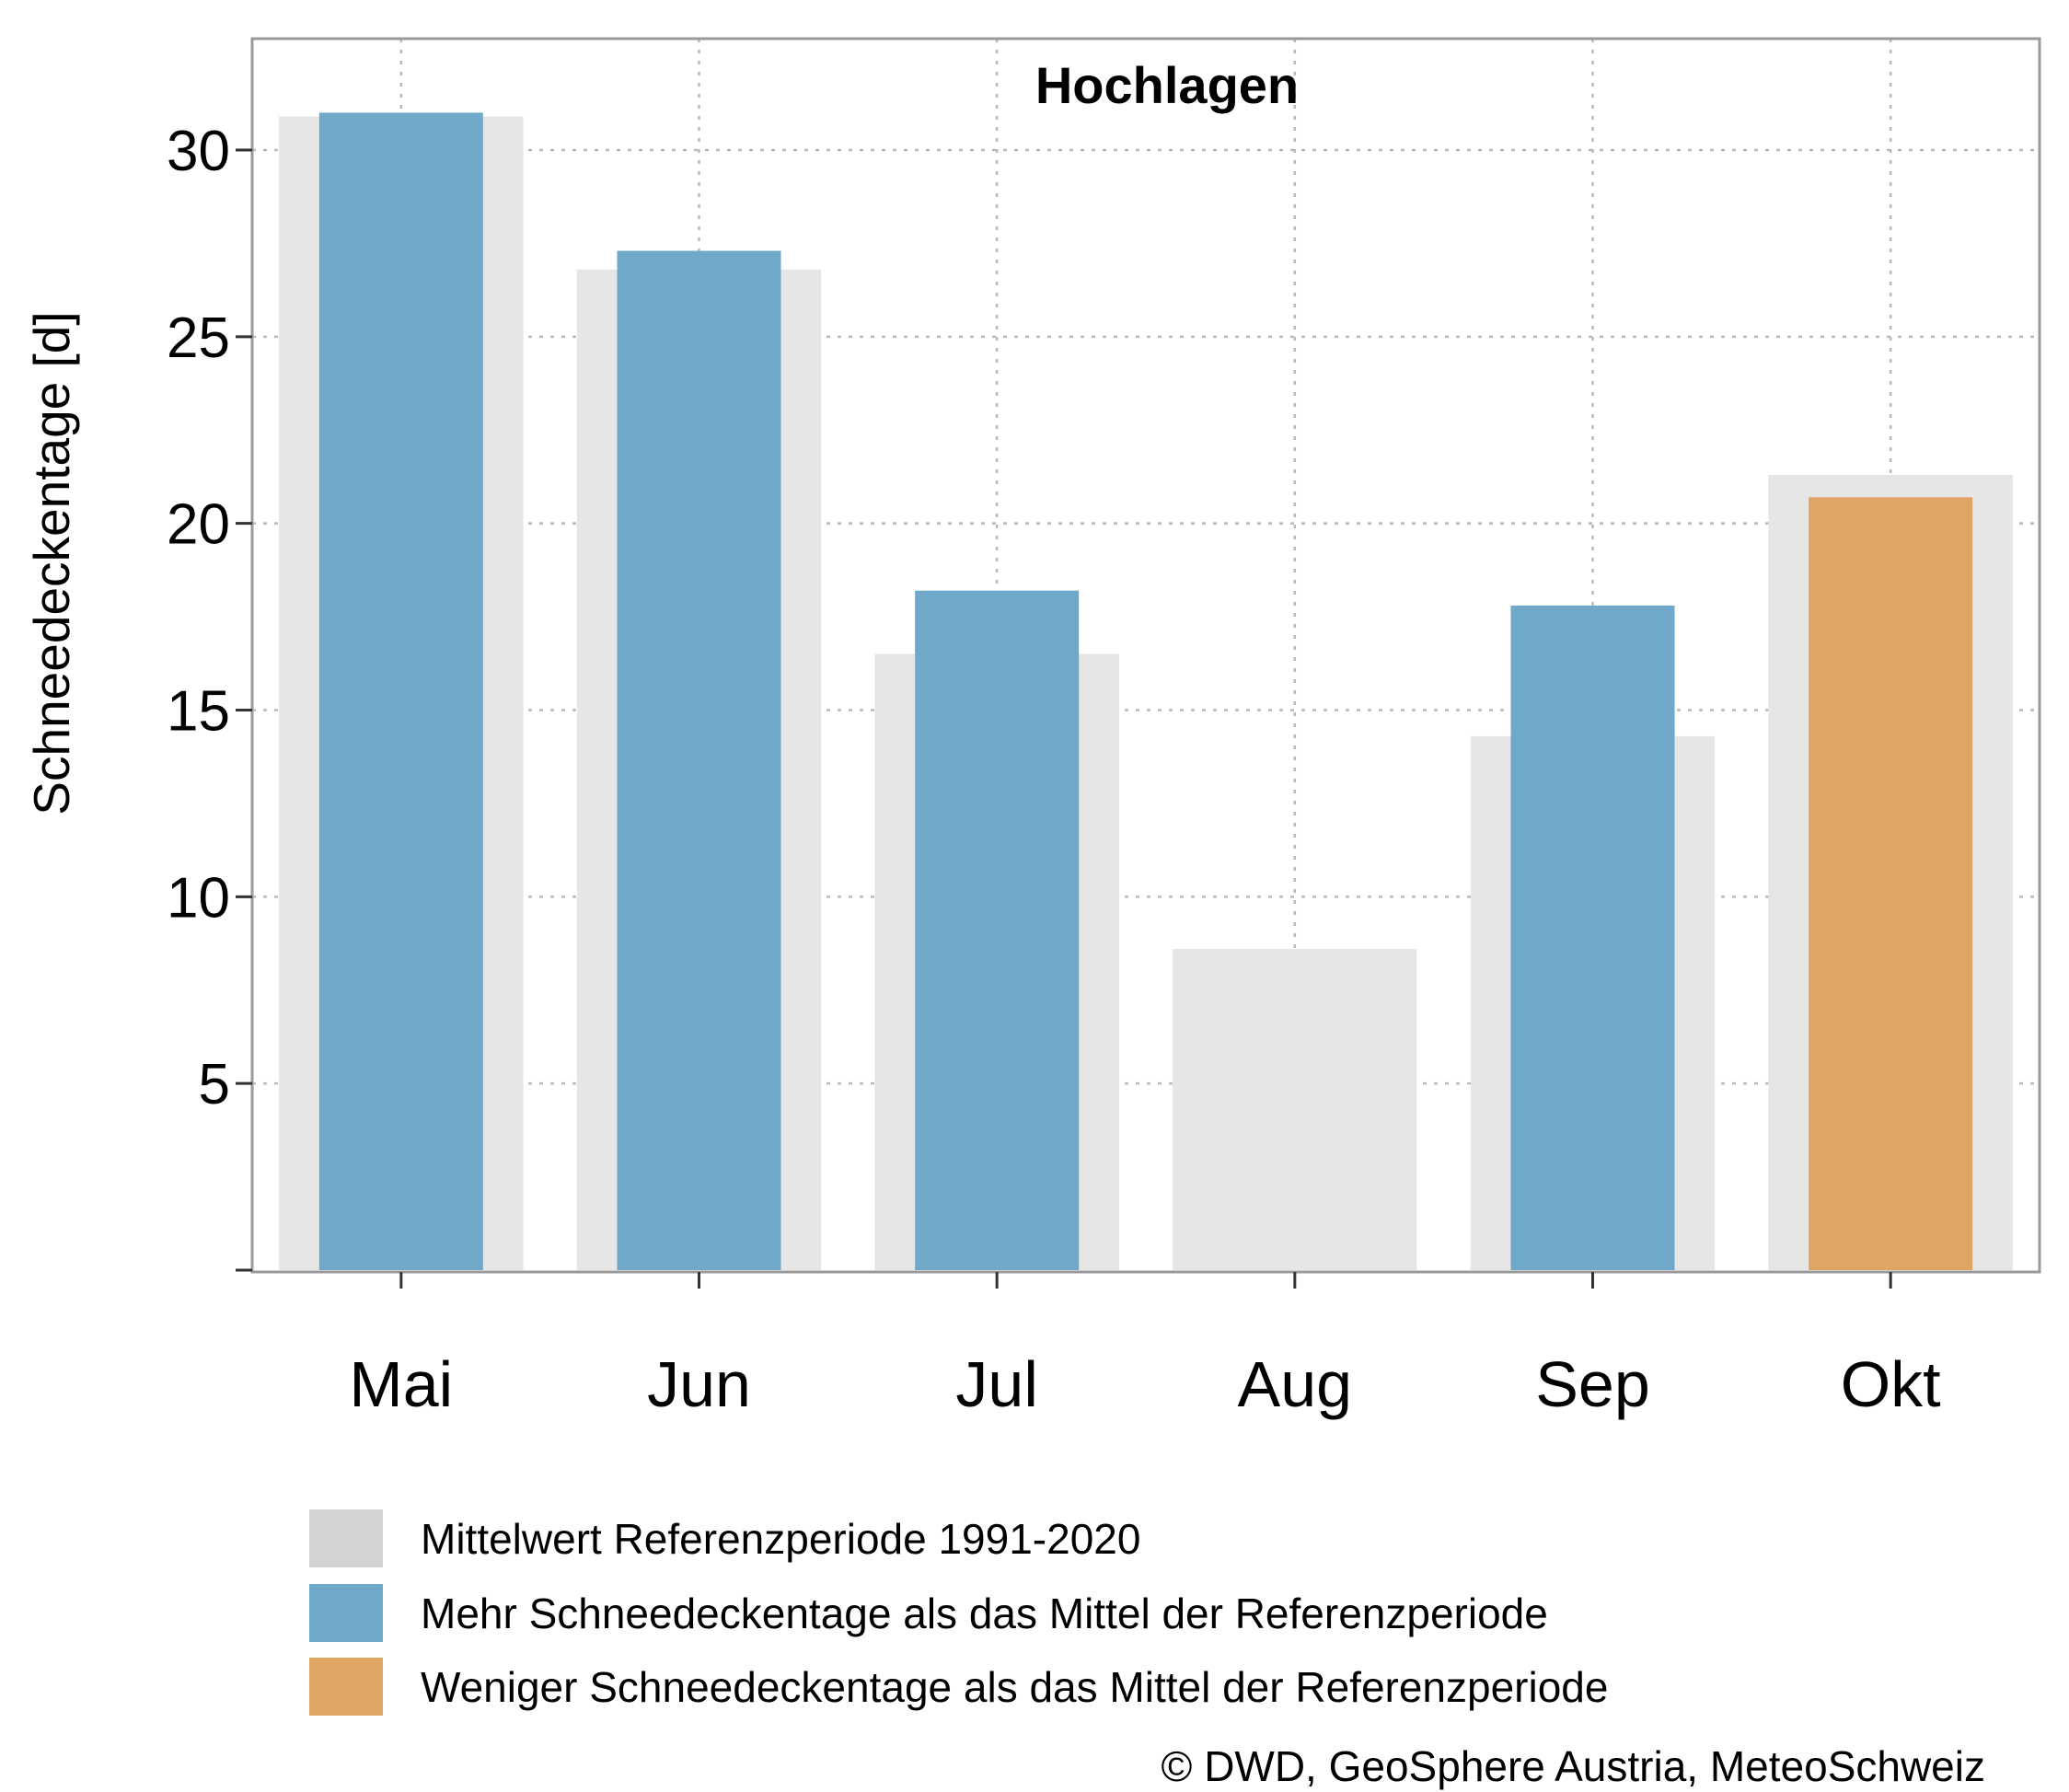  I want to click on value-bar-mai, so click(400, 691).